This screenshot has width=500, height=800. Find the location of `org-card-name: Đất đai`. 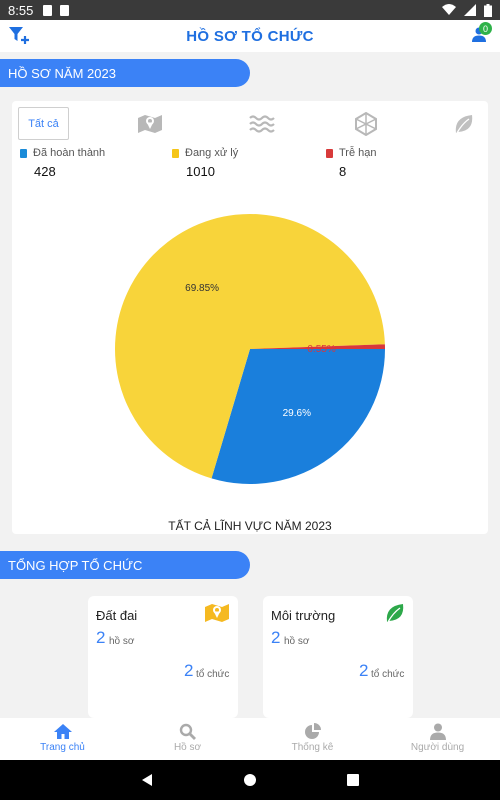

org-card-name: Đất đai is located at coordinates (117, 615).